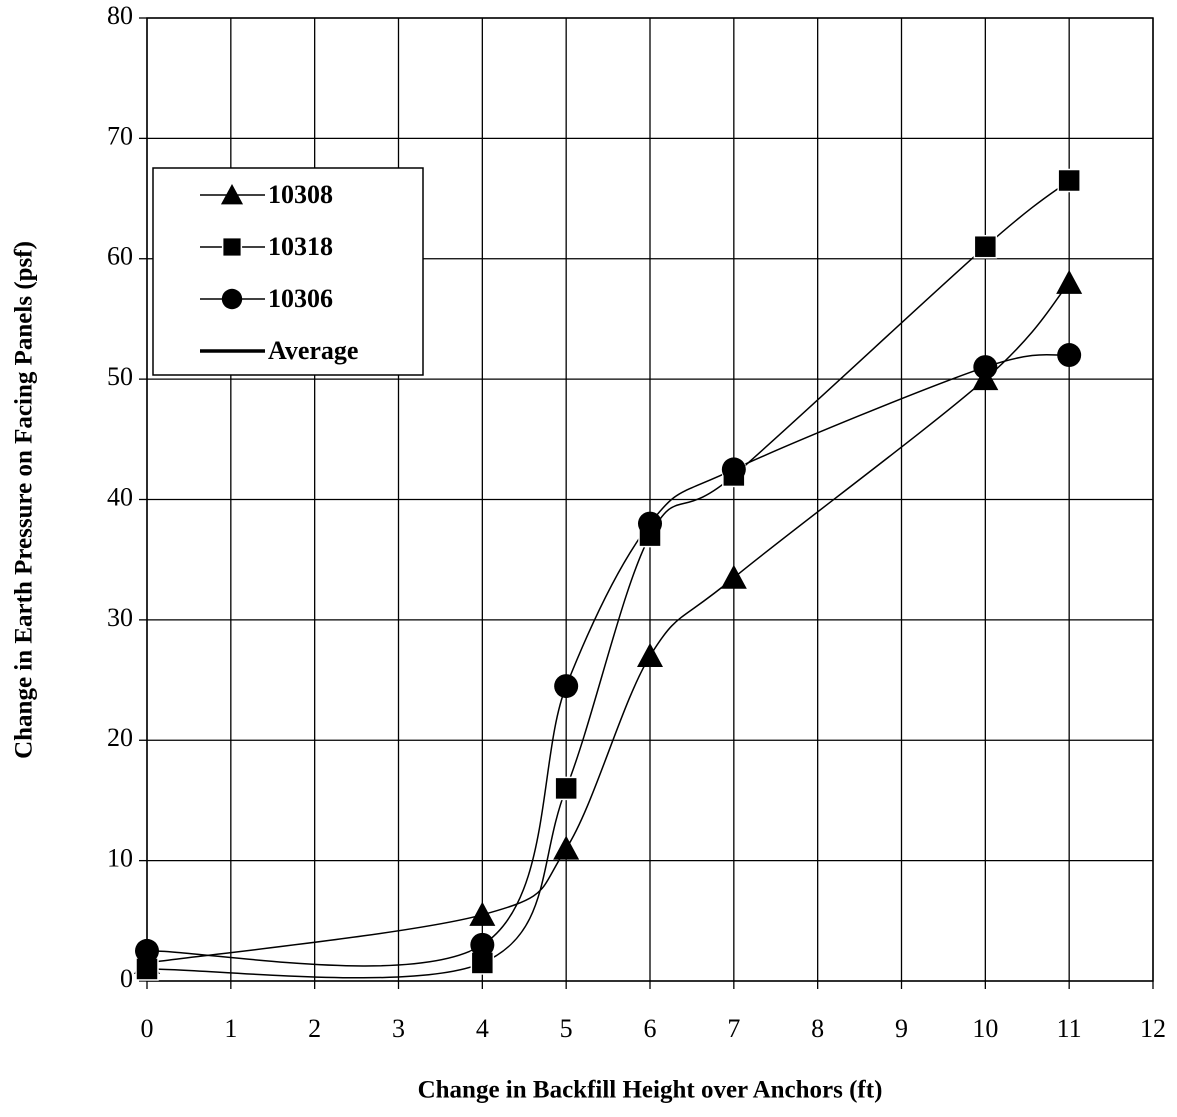 The width and height of the screenshot is (1177, 1117). I want to click on y-tick-label: 80, so click(120, 15).